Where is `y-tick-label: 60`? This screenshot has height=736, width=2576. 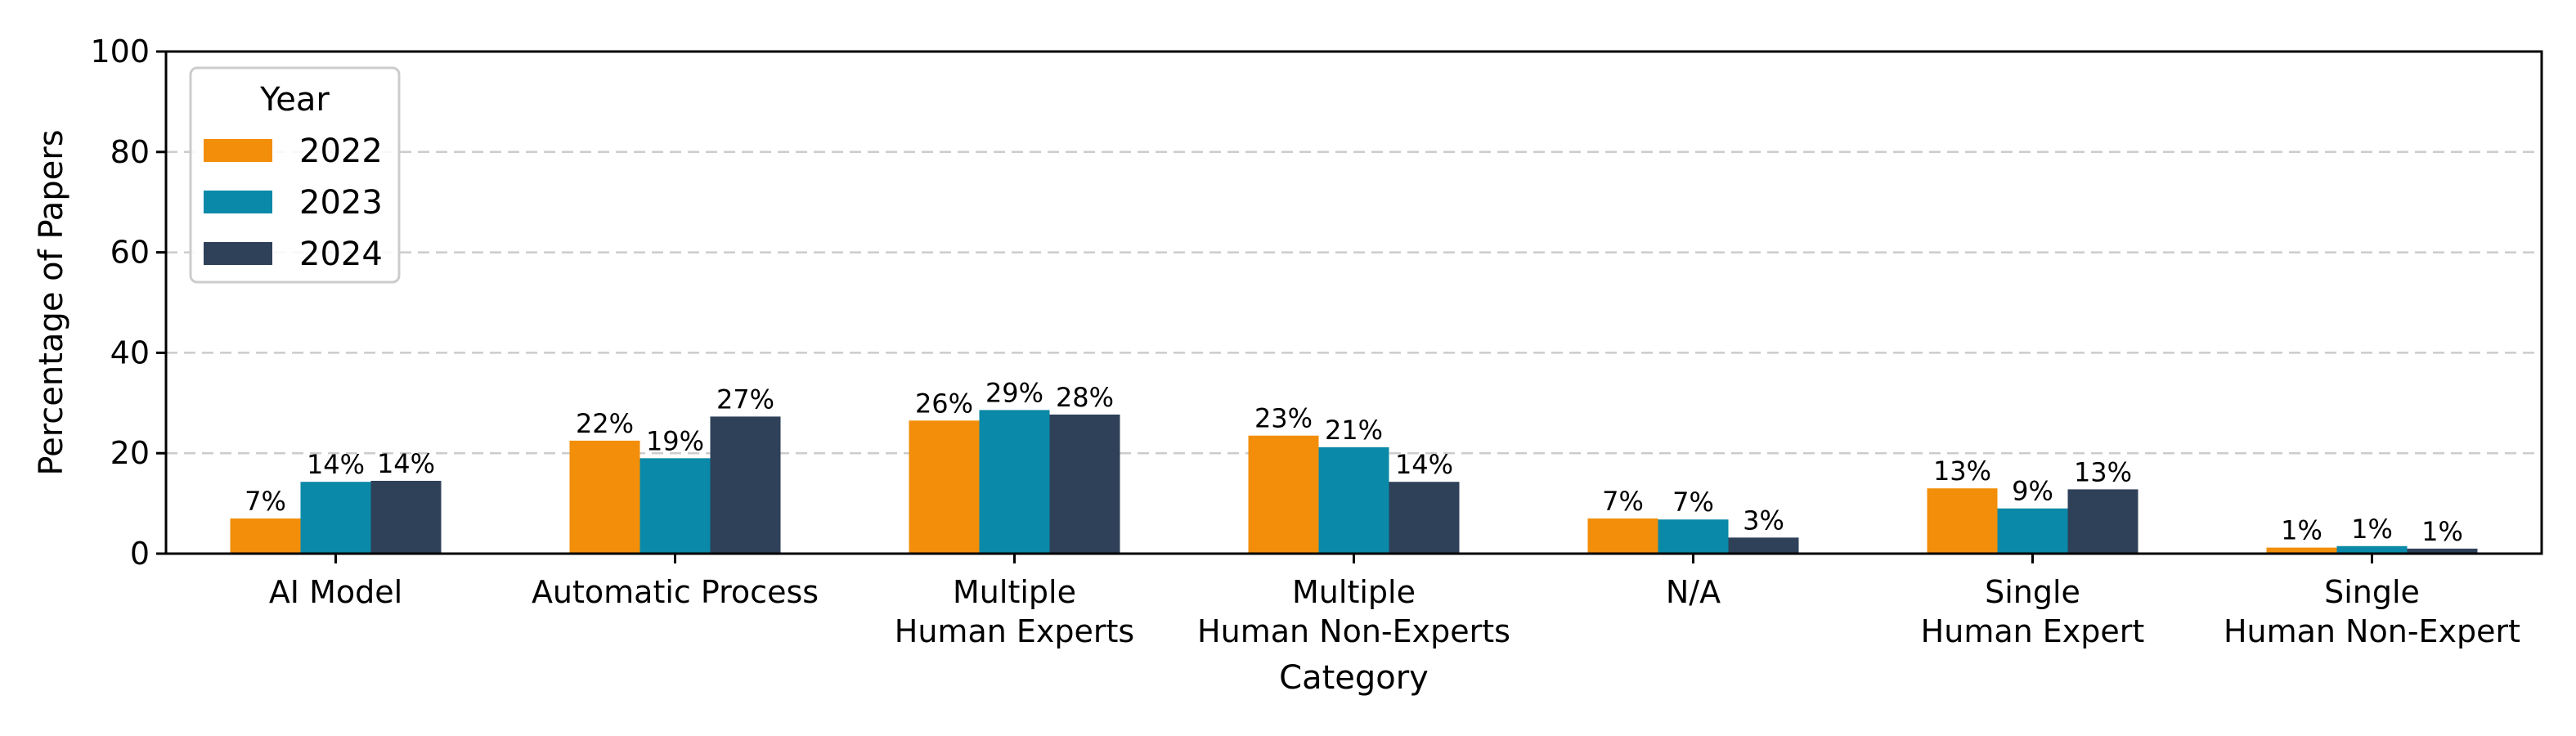
y-tick-label: 60 is located at coordinates (130, 253).